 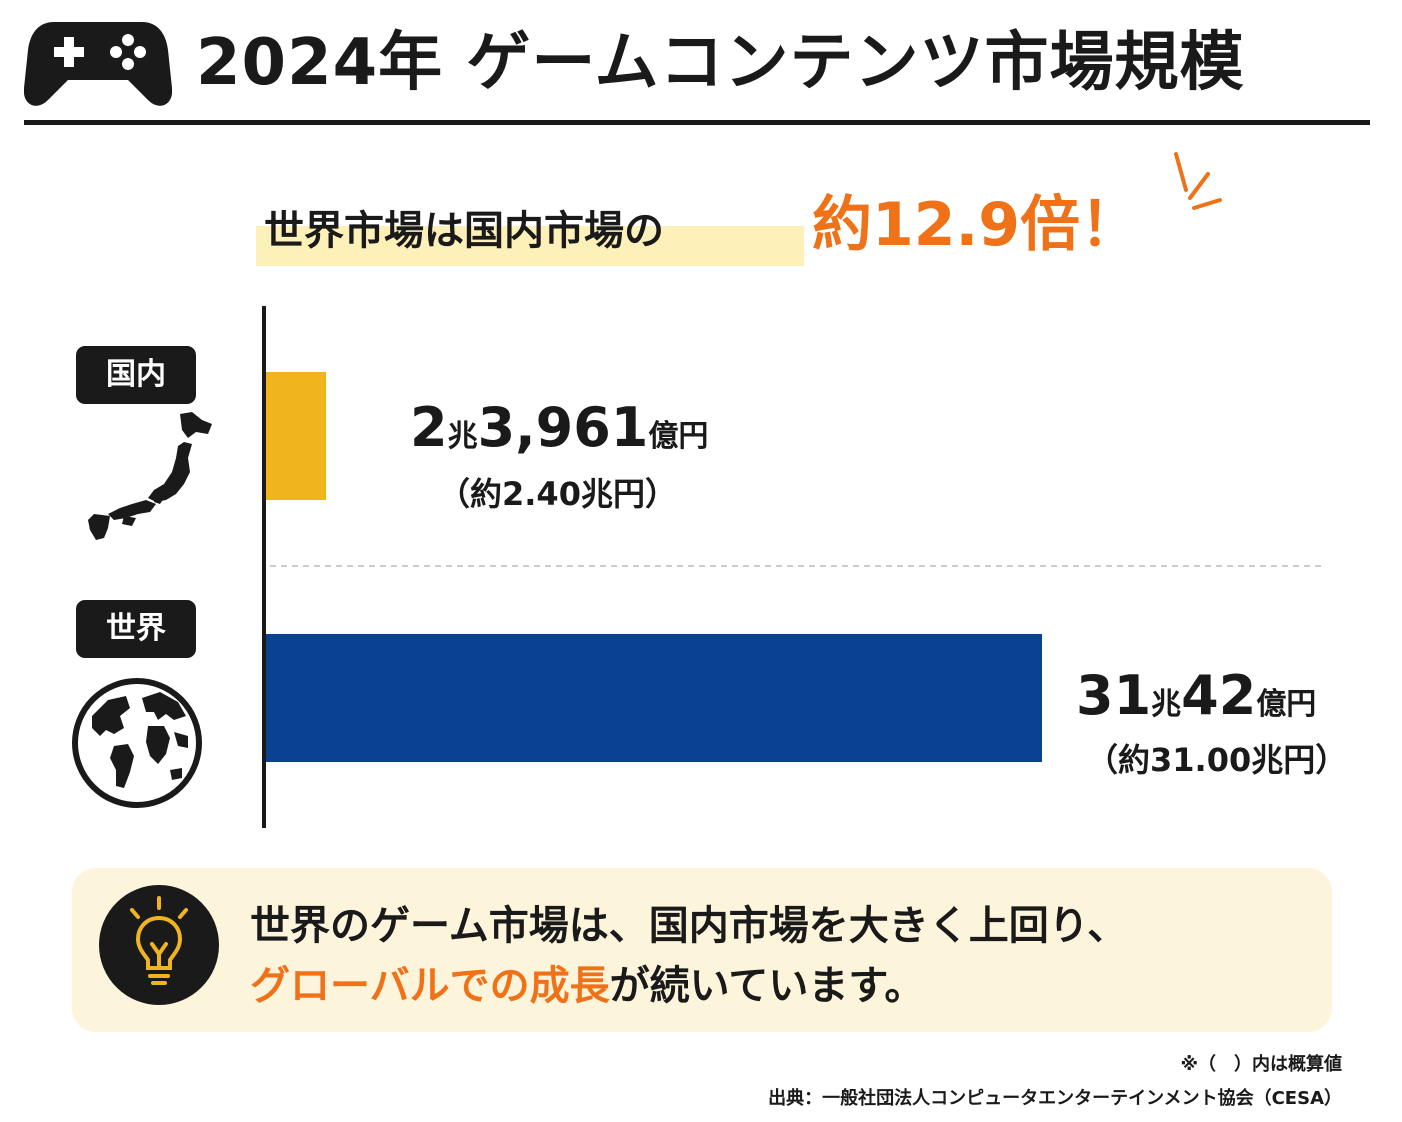 I want to click on bar-domestic, so click(x=296, y=436).